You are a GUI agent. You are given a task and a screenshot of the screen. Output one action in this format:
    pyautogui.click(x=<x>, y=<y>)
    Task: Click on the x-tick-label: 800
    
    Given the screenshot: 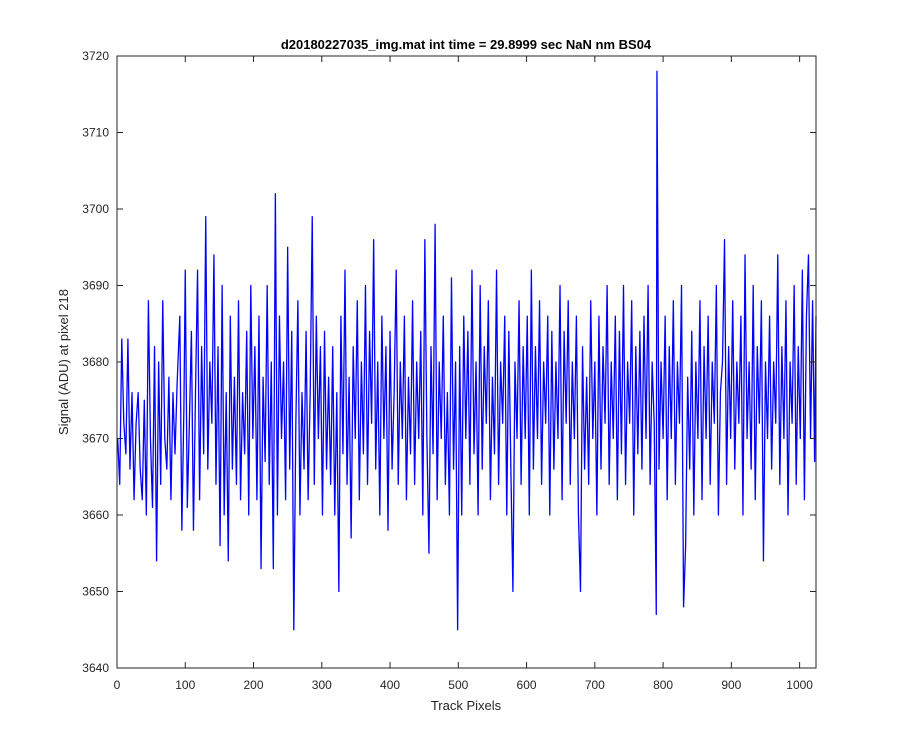 What is the action you would take?
    pyautogui.click(x=663, y=685)
    